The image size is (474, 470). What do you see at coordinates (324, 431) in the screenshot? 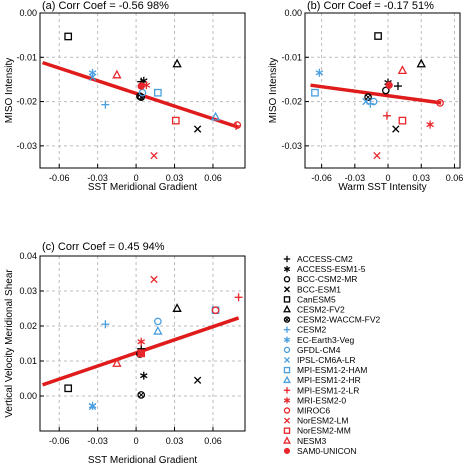
I see `legend-label: NorESM2-MM` at bounding box center [324, 431].